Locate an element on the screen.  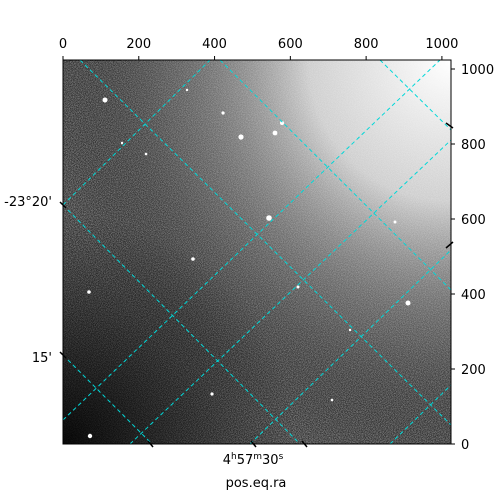
x-tick-label: 200 is located at coordinates (138, 44).